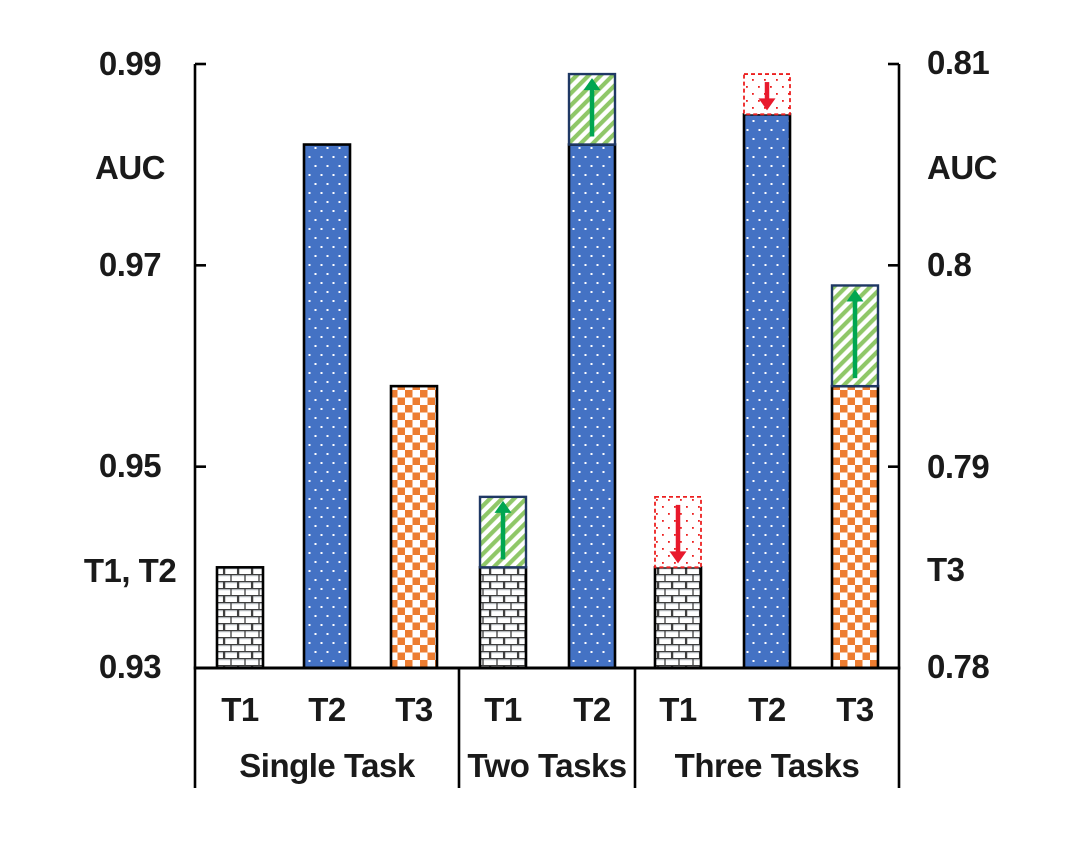  What do you see at coordinates (592, 406) in the screenshot?
I see `bar-two-tasks-t2` at bounding box center [592, 406].